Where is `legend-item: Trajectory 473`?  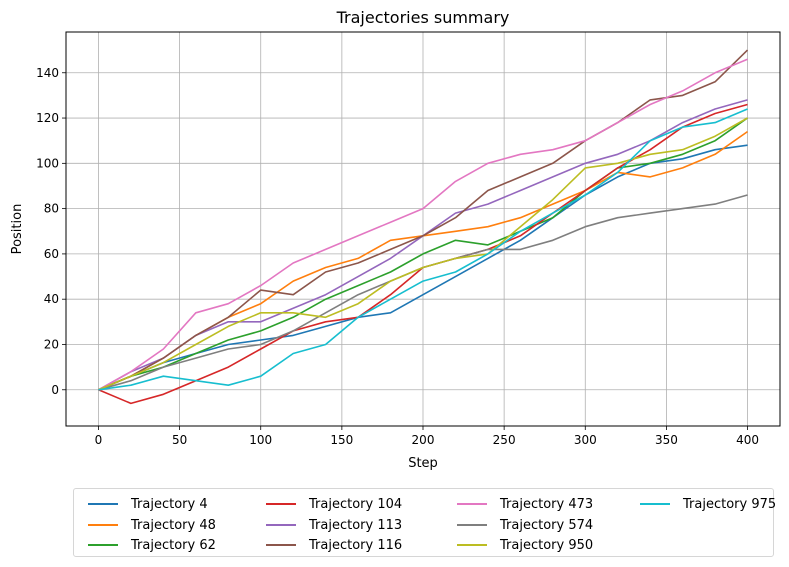
legend-item: Trajectory 473 is located at coordinates (525, 504).